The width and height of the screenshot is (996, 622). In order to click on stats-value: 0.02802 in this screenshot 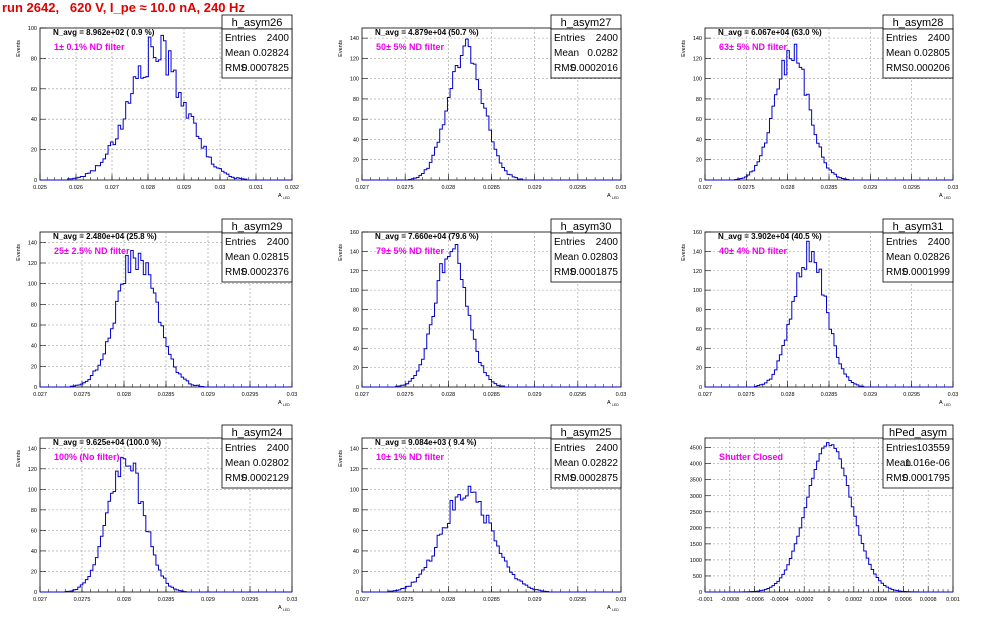, I will do `click(271, 463)`.